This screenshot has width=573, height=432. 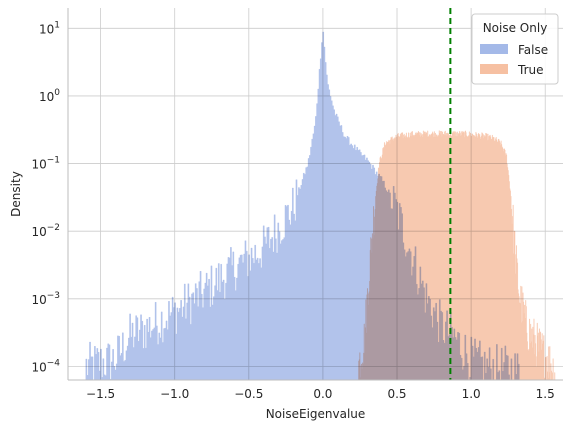 What do you see at coordinates (316, 414) in the screenshot?
I see `x-axis-label: NoiseEigenvalue` at bounding box center [316, 414].